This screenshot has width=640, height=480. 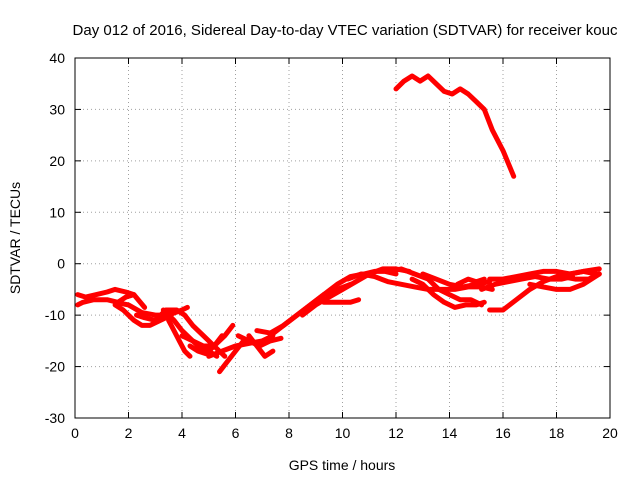 What do you see at coordinates (231, 356) in the screenshot?
I see `series-sat-k` at bounding box center [231, 356].